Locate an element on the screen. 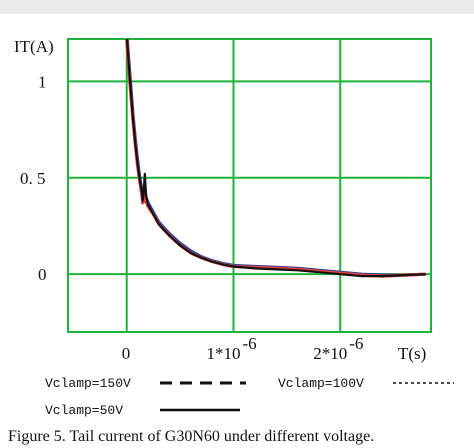 This screenshot has width=474, height=448. x-tick-label-2: 2*10 is located at coordinates (330, 353).